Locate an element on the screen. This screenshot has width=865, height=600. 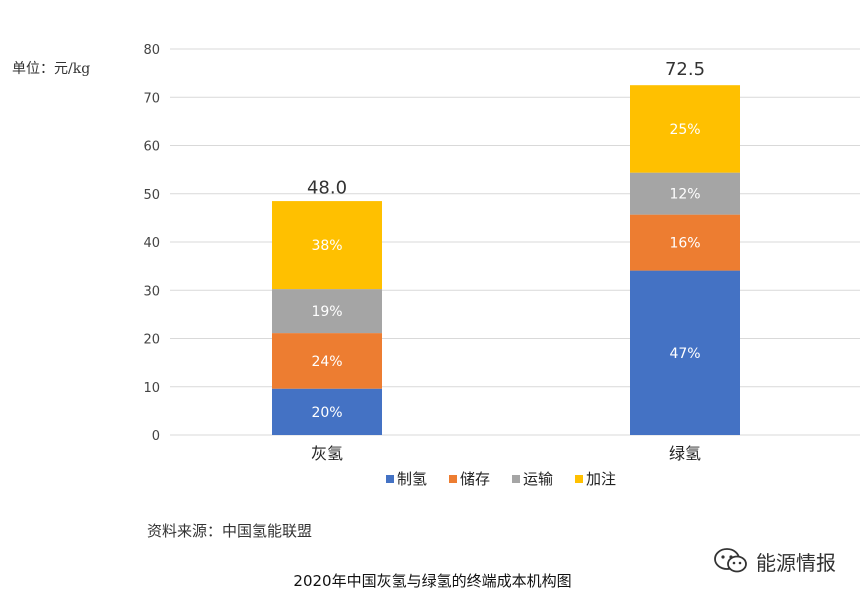
y-tick-label: 40 is located at coordinates (151, 243).